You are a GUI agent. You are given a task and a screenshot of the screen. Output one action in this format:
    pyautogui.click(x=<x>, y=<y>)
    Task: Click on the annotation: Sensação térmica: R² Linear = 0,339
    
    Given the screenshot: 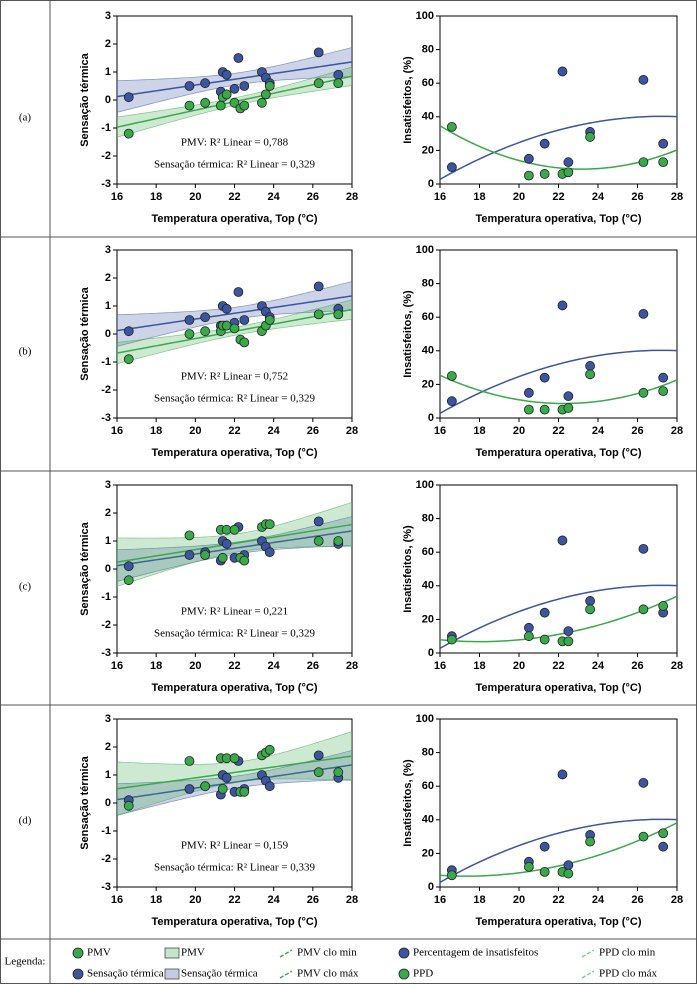 What is the action you would take?
    pyautogui.click(x=235, y=868)
    